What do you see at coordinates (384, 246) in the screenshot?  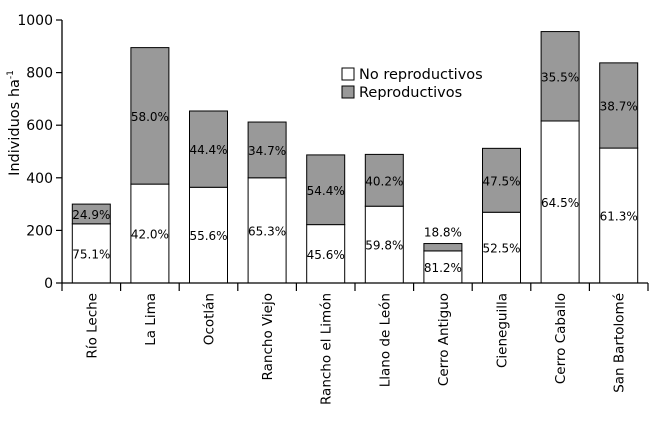 I see `data-label-no-reproductivos: 59.8%` at bounding box center [384, 246].